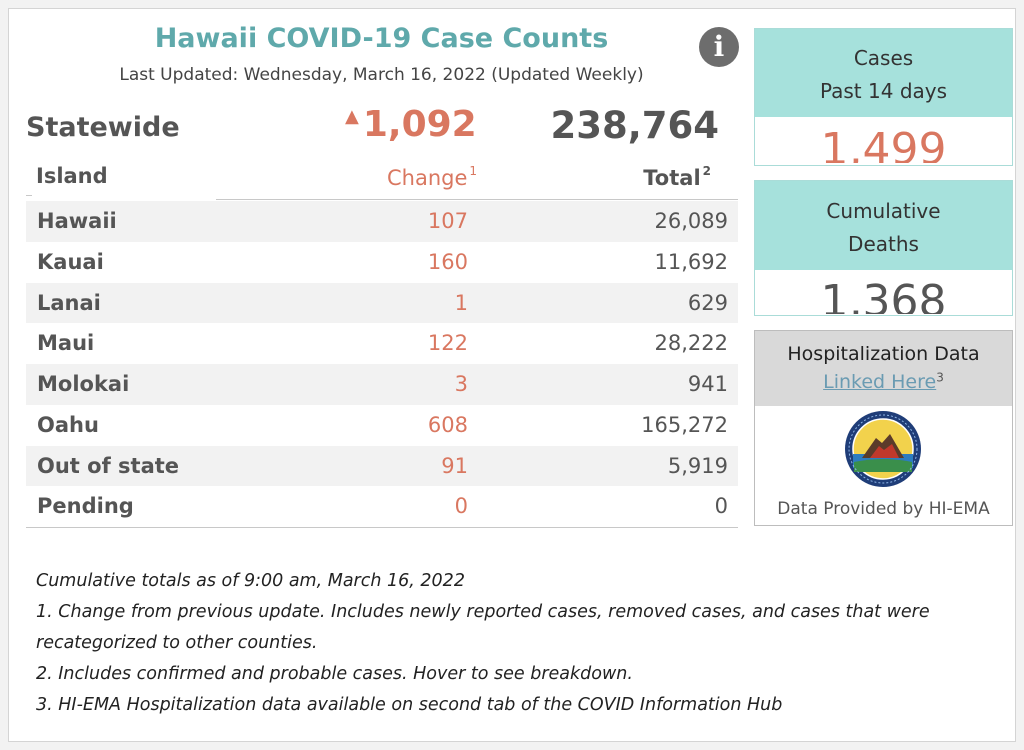  I want to click on column-header-total-label: Total, so click(672, 178).